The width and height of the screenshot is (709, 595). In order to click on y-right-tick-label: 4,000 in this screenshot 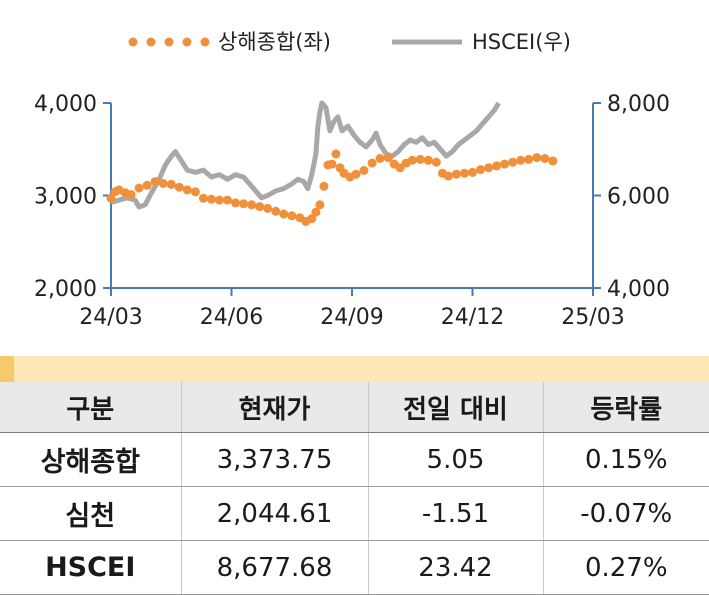, I will do `click(638, 289)`.